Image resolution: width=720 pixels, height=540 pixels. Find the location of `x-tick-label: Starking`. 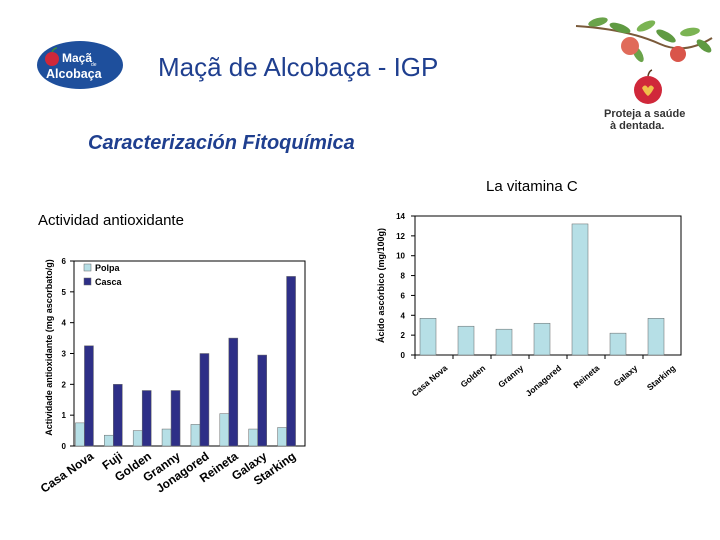

x-tick-label: Starking is located at coordinates (661, 378).